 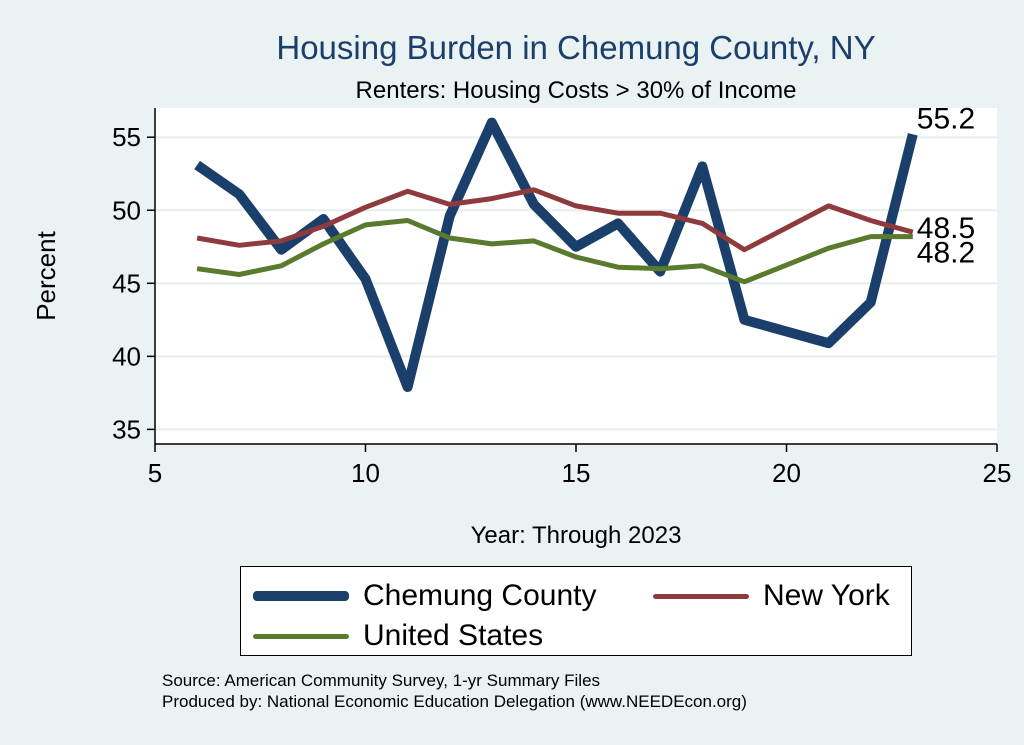 I want to click on y-tick-label: 40, so click(x=126, y=356).